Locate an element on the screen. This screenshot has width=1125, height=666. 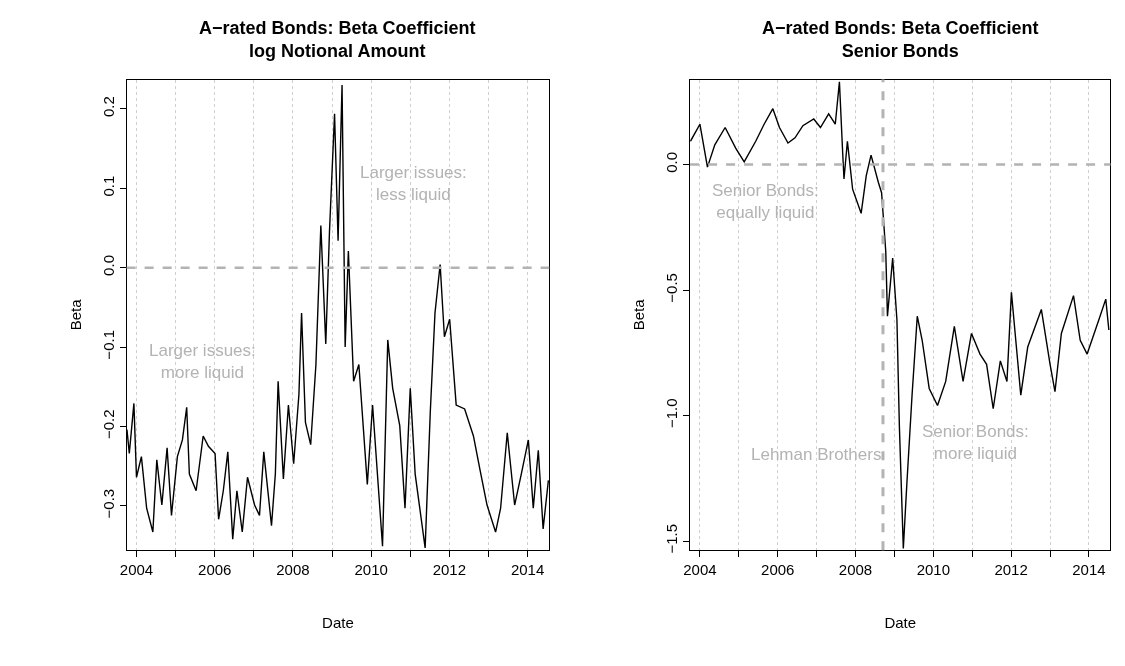
chart-title: A−rated Bonds: Beta Coefficient Senior Bonds is located at coordinates (900, 40).